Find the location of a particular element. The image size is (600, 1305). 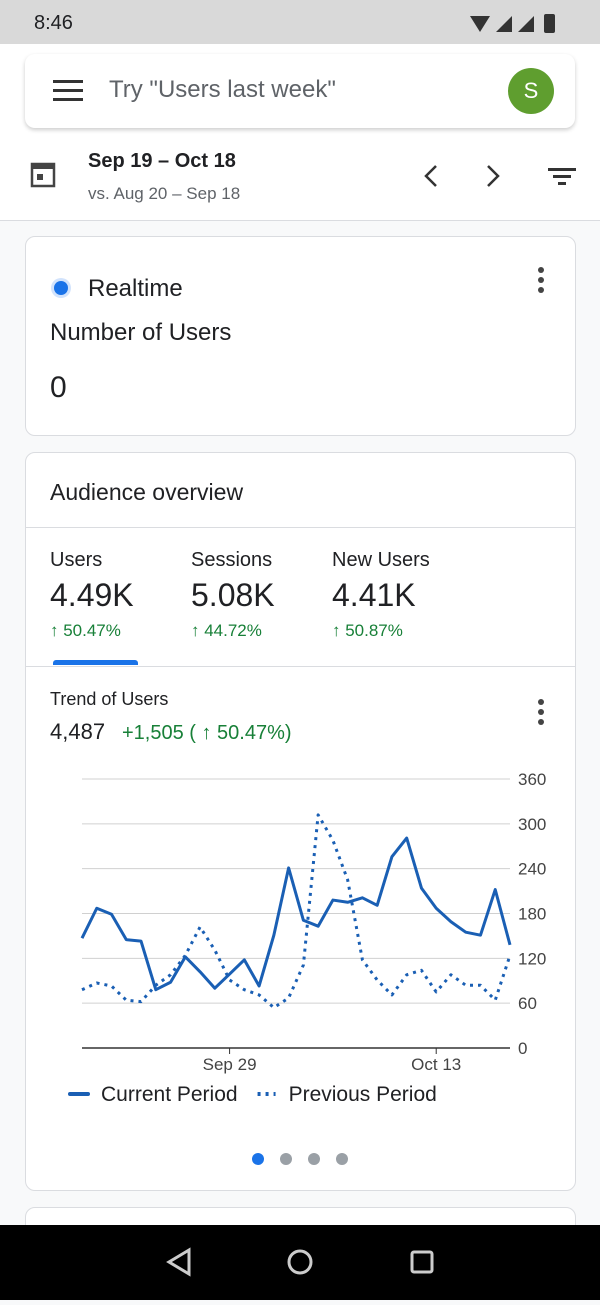

date-range: Sep 19 – Oct 18 is located at coordinates (162, 161).